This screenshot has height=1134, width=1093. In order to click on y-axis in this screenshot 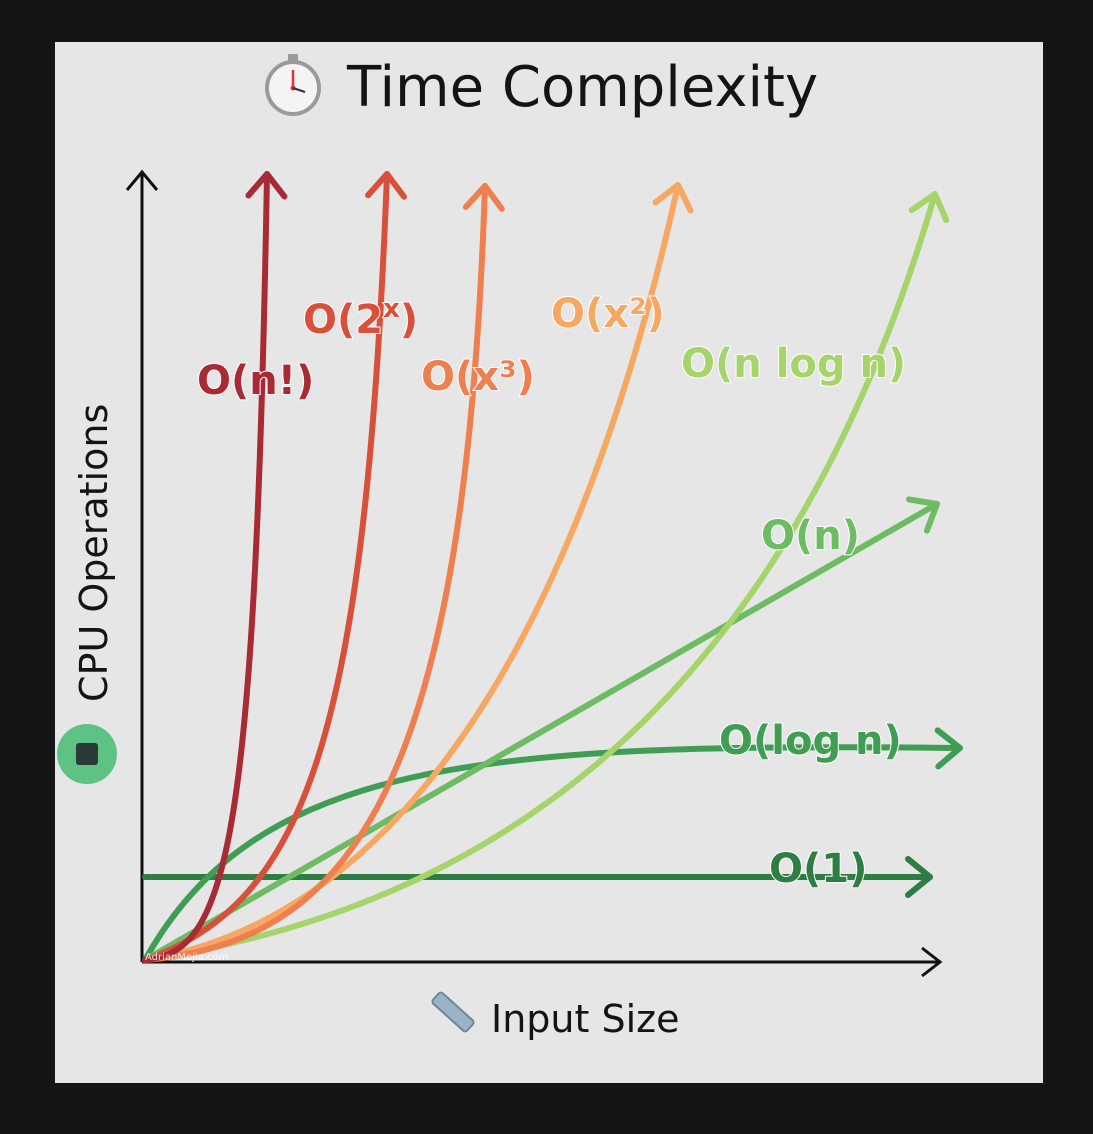, I will do `click(142, 565)`.